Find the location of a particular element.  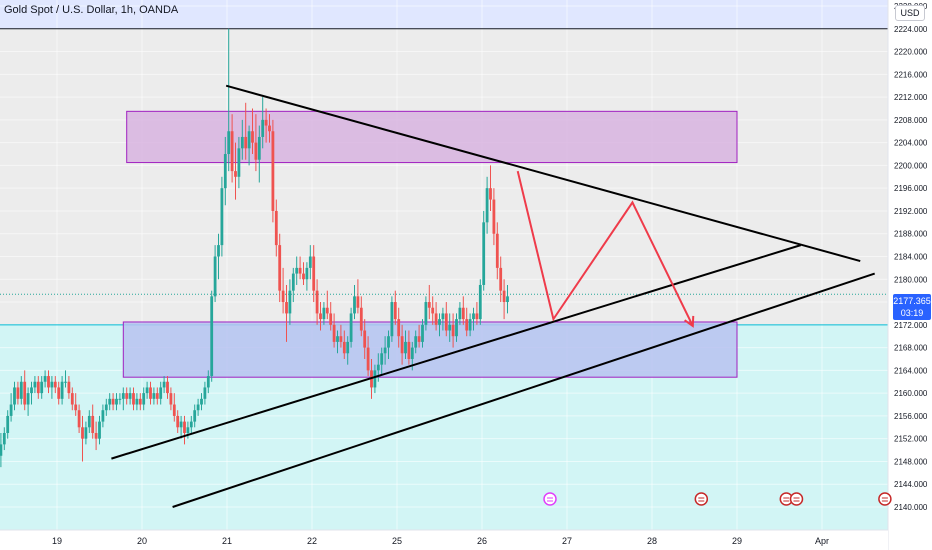

symbol-title: Gold Spot / U.S. Dollar, 1h, OANDA is located at coordinates (91, 10).